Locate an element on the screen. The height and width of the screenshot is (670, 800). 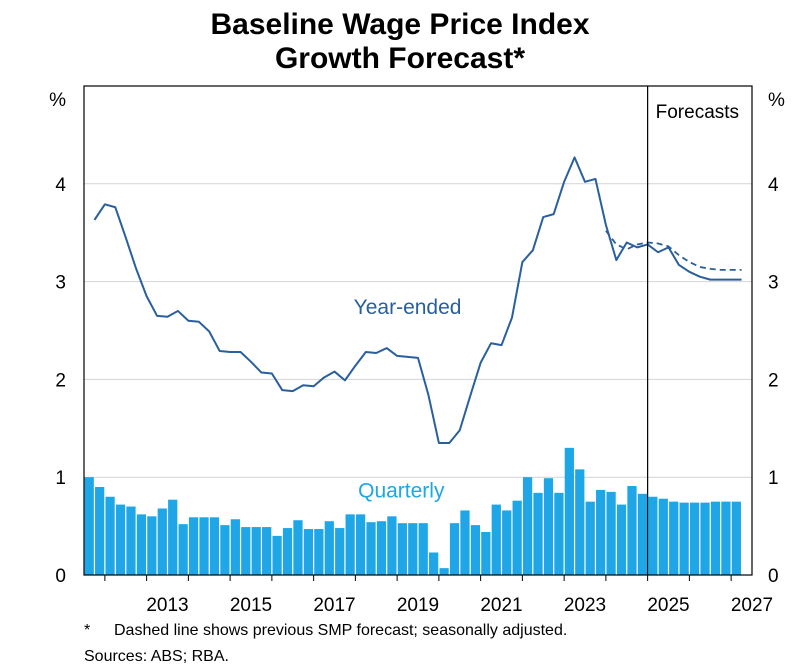
y-tick-label-left: 3 is located at coordinates (60, 283).